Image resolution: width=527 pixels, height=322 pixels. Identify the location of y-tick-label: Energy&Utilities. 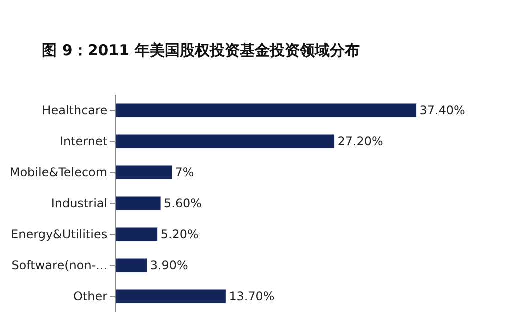
(59, 235).